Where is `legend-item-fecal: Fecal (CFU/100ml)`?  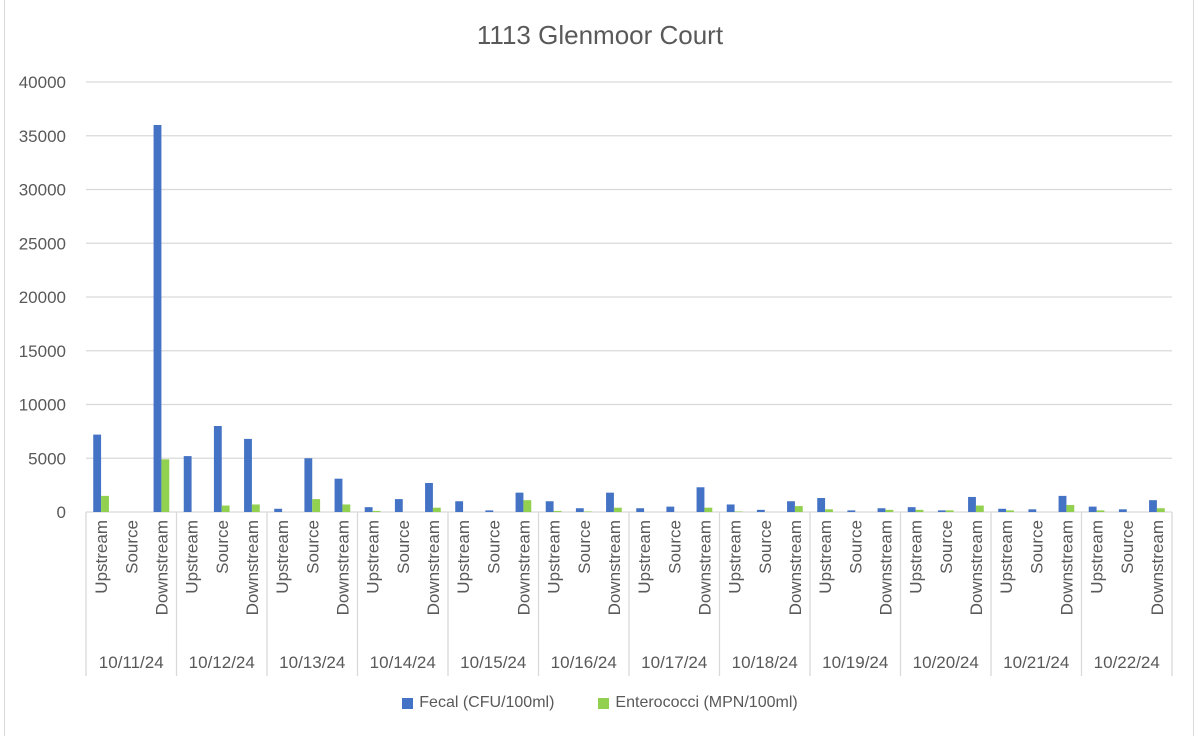 legend-item-fecal: Fecal (CFU/100ml) is located at coordinates (478, 703).